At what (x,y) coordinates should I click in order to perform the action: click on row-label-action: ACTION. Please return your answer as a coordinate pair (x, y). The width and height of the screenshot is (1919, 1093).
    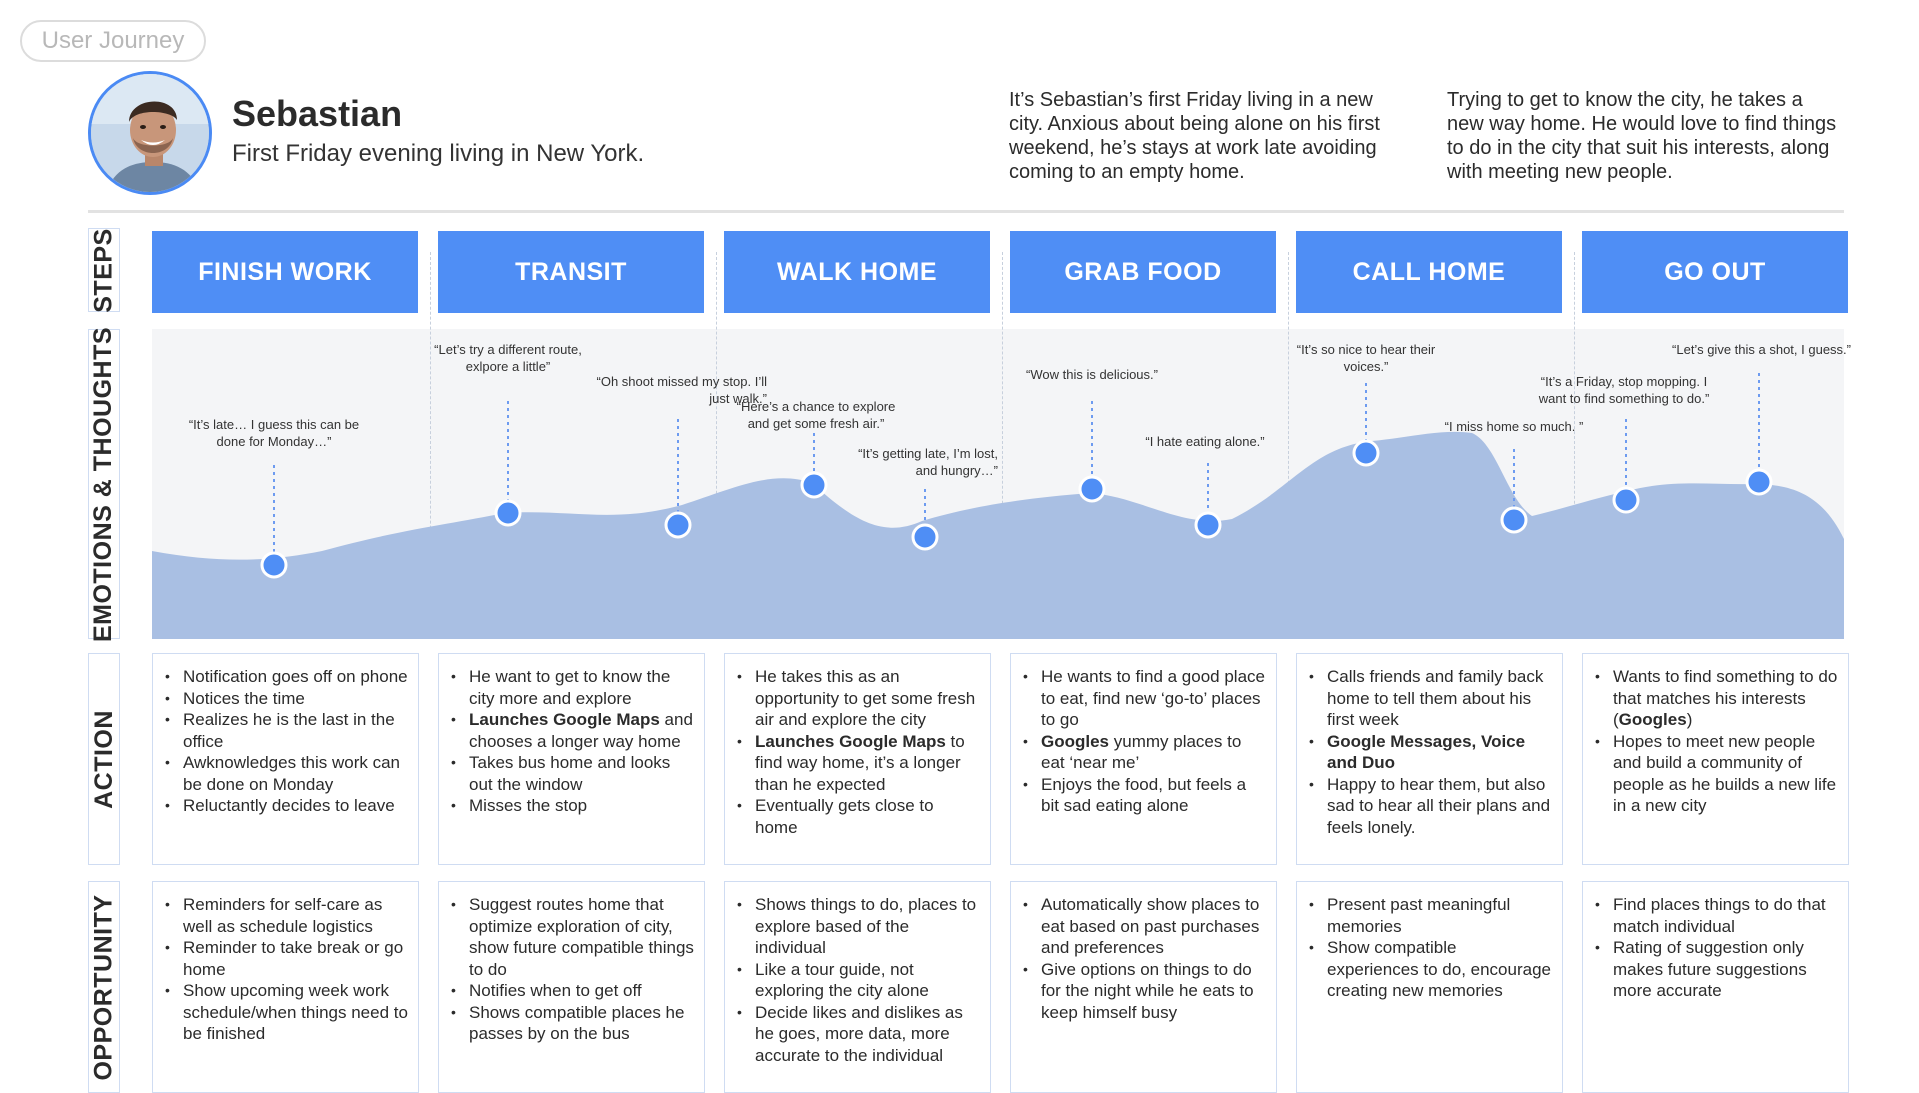
    Looking at the image, I should click on (104, 759).